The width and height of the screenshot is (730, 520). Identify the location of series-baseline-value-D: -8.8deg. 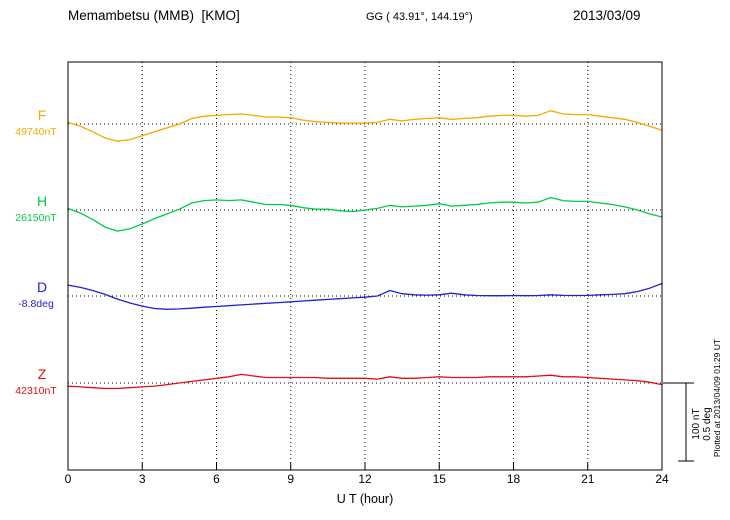
(36, 304).